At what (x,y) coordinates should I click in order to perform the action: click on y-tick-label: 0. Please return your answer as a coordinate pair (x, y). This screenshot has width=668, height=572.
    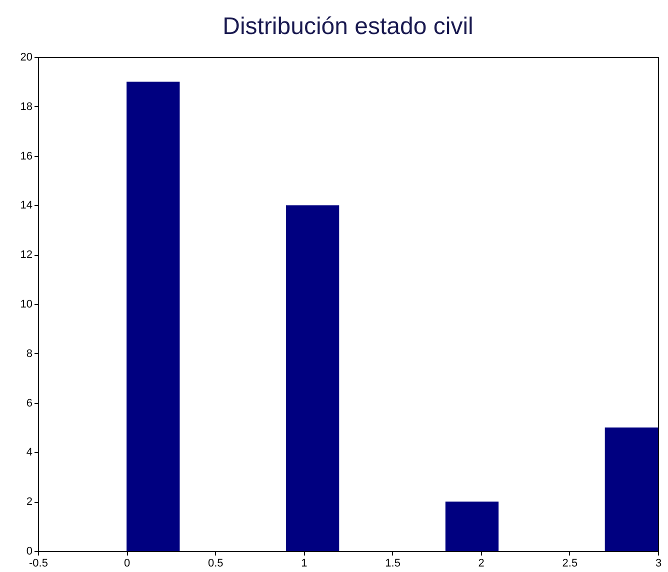
    Looking at the image, I should click on (29, 552).